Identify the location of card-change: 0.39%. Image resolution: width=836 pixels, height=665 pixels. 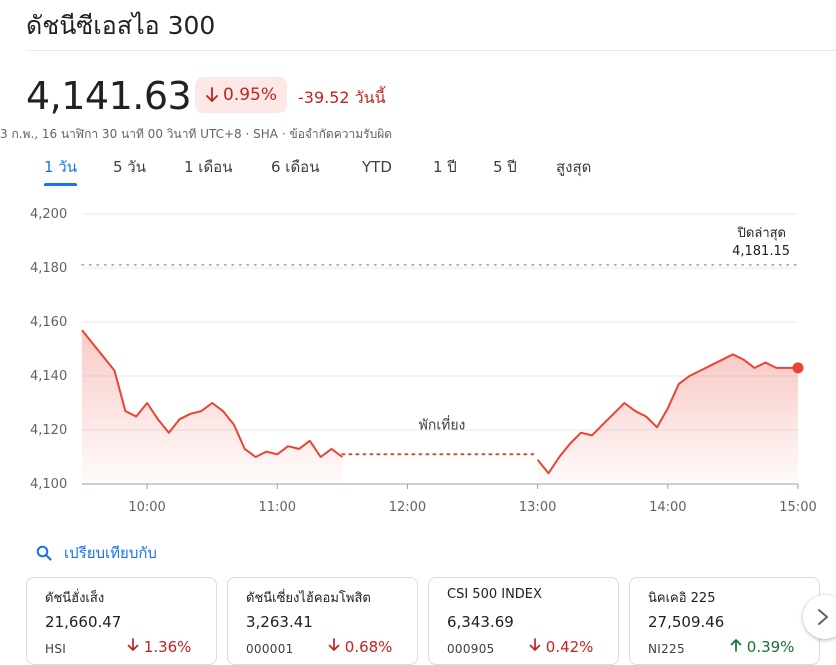
(762, 647).